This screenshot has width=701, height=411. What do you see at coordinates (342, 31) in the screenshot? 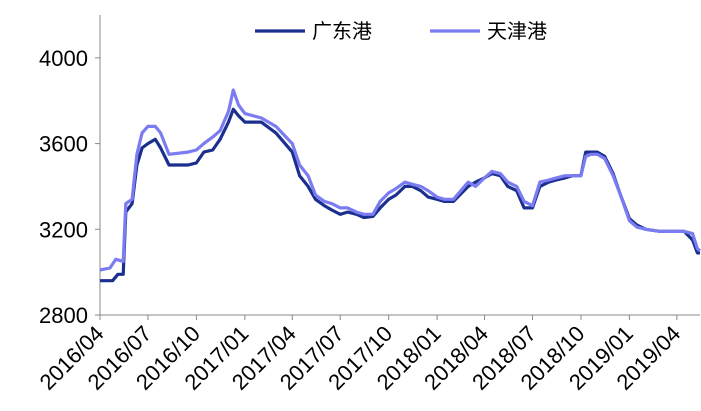
I see `legend-label-1: 广东港` at bounding box center [342, 31].